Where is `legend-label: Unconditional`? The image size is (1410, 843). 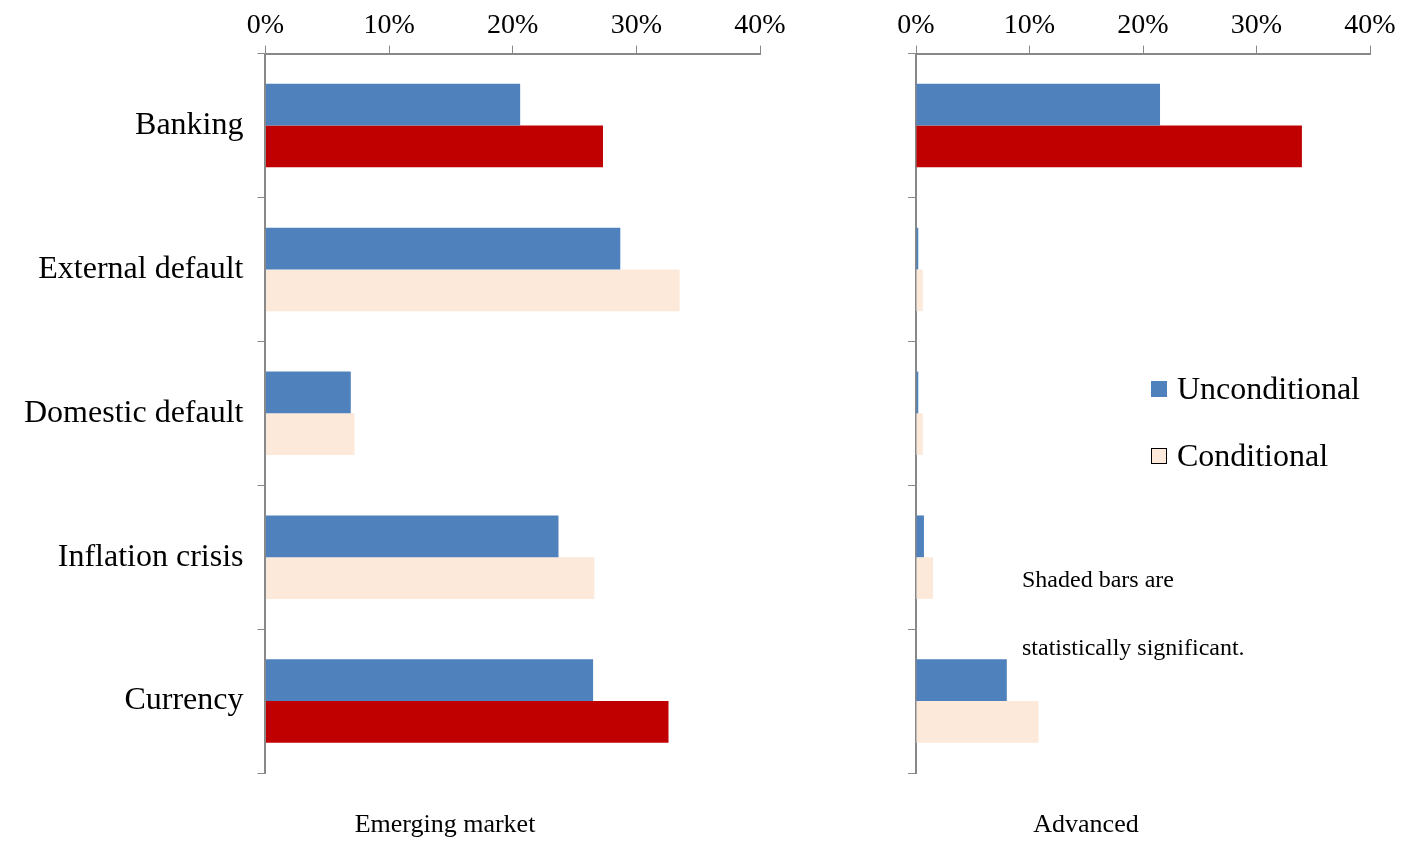 legend-label: Unconditional is located at coordinates (1268, 388).